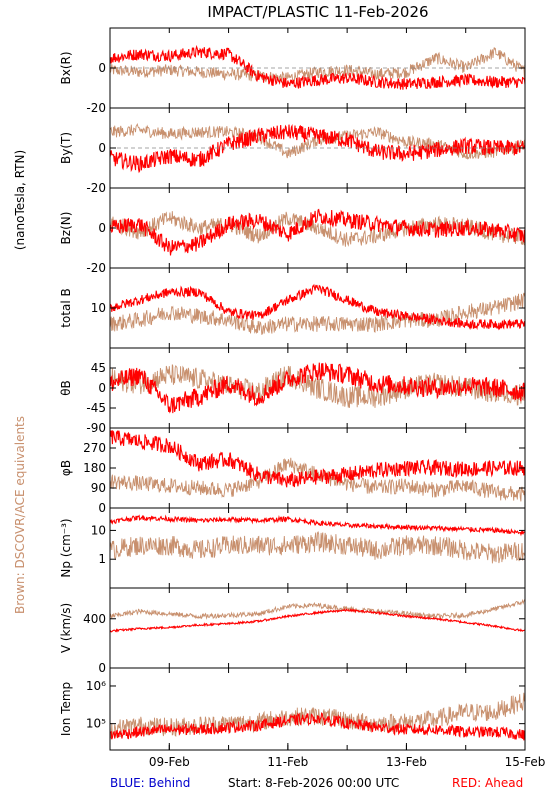 The width and height of the screenshot is (550, 800). I want to click on panel-theta: 45 0 -45 -90 θB, so click(292, 391).